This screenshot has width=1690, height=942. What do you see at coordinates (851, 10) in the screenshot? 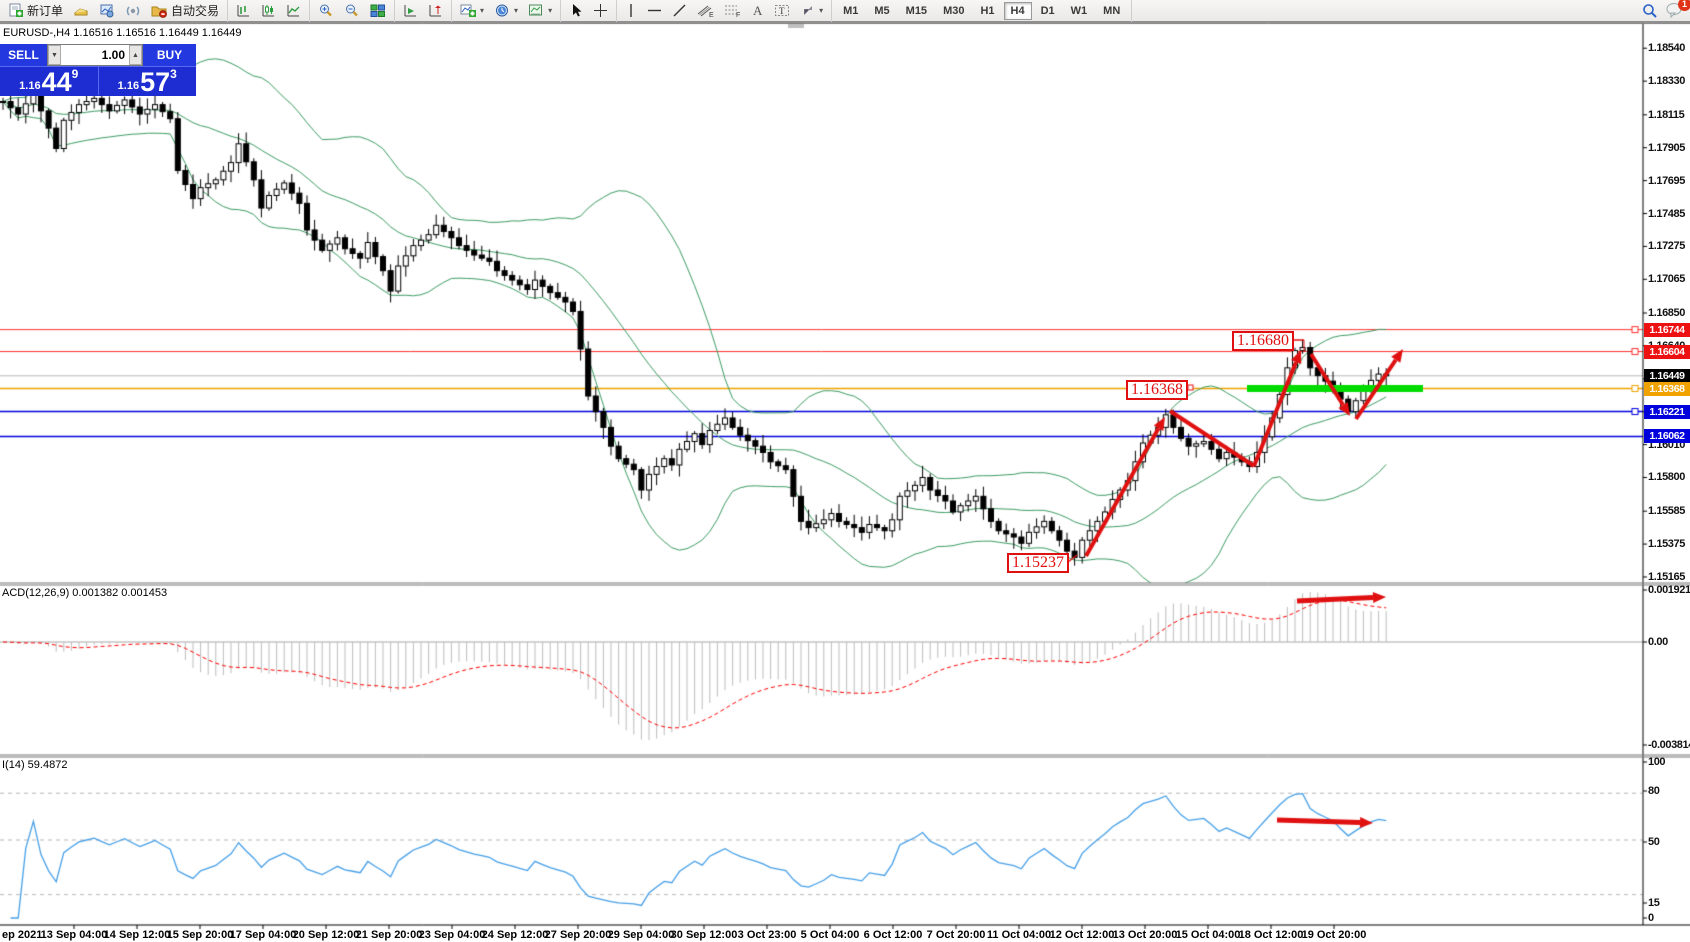
I see `timeframe-button-m1: M1` at bounding box center [851, 10].